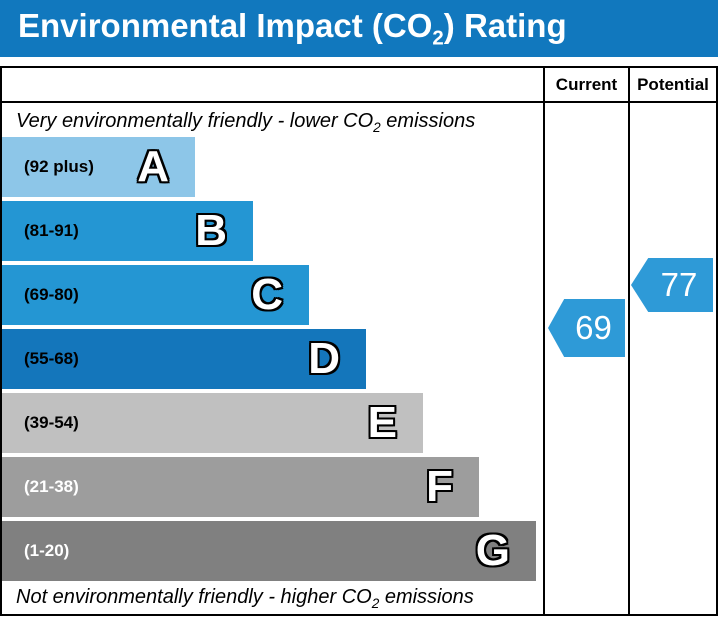 This screenshot has width=718, height=619. What do you see at coordinates (194, 597) in the screenshot?
I see `caption-bottom-text: Not environmentally friendly - higher CO` at bounding box center [194, 597].